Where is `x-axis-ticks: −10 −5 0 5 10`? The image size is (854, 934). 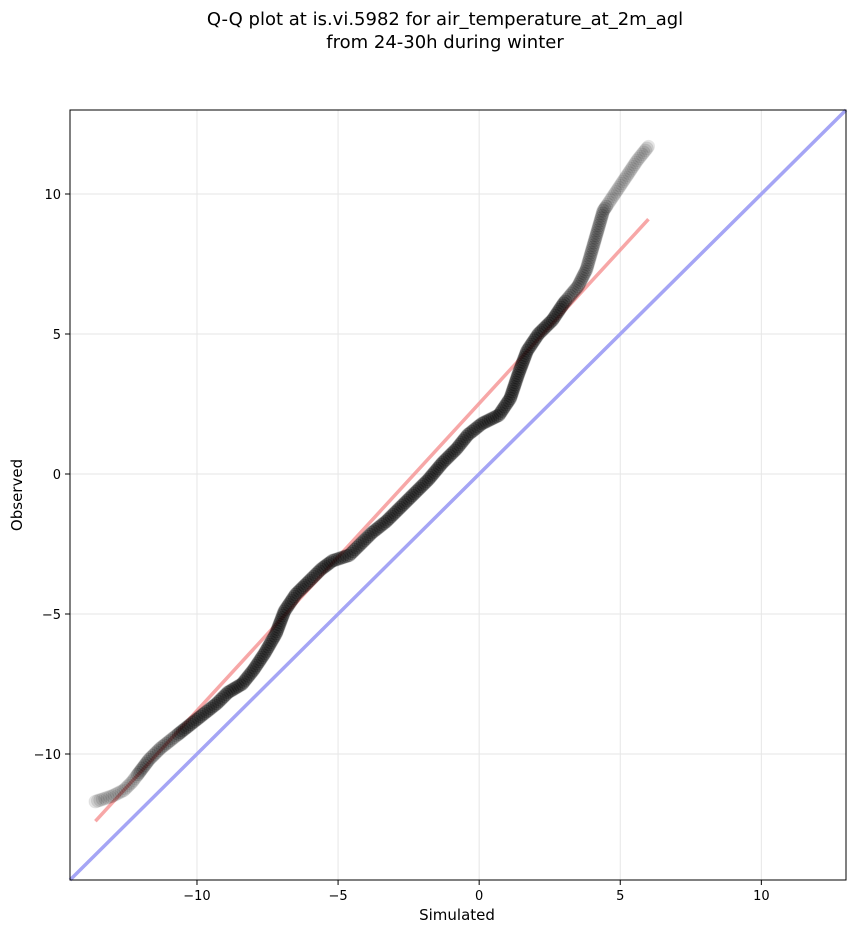 x-axis-ticks: −10 −5 0 5 10 is located at coordinates (476, 892).